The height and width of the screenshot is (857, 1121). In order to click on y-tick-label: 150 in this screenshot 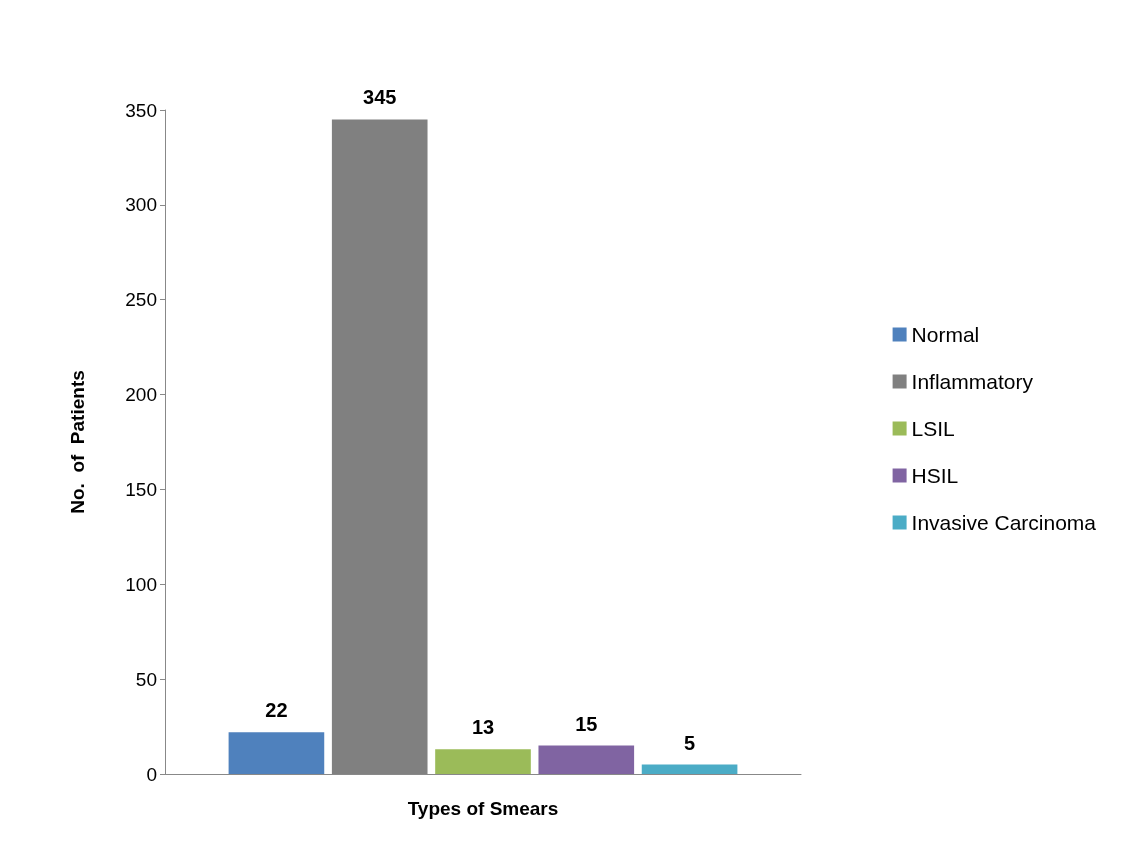, I will do `click(141, 489)`.